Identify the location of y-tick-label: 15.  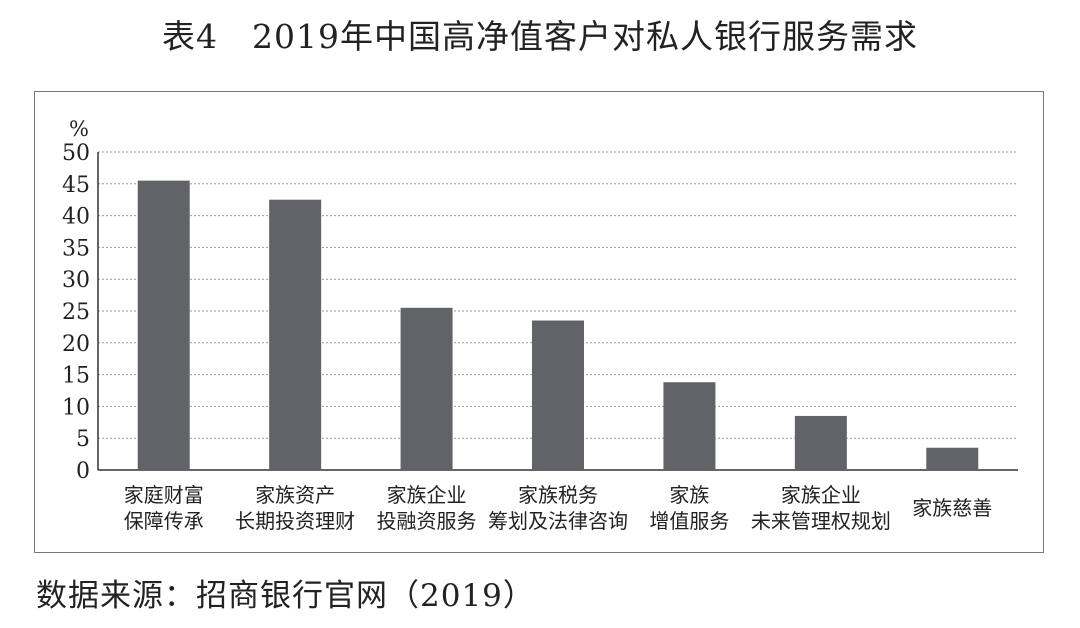
(76, 376).